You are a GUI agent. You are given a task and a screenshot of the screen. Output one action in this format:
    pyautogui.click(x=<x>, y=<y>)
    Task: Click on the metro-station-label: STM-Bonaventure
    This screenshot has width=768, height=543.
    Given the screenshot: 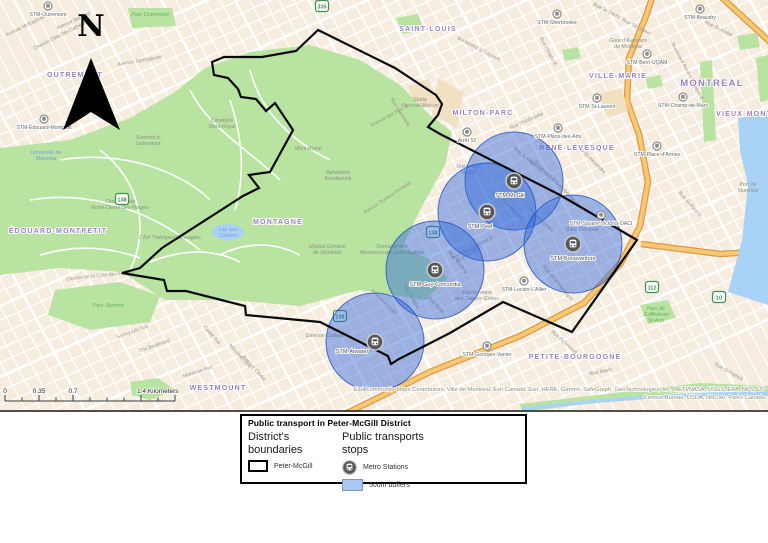 What is the action you would take?
    pyautogui.click(x=572, y=259)
    